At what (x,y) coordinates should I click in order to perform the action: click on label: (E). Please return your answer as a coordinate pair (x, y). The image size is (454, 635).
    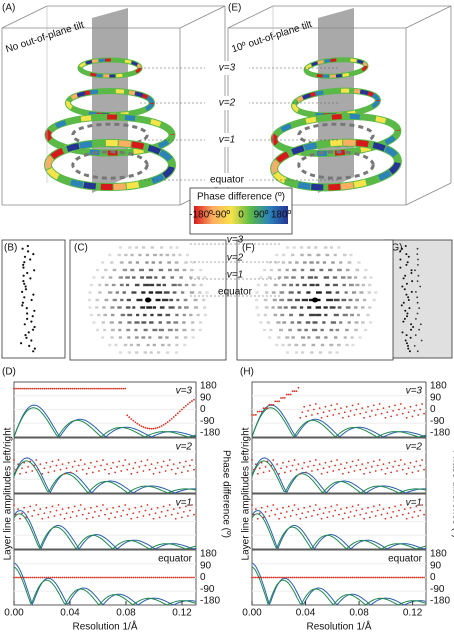
    Looking at the image, I should click on (234, 8).